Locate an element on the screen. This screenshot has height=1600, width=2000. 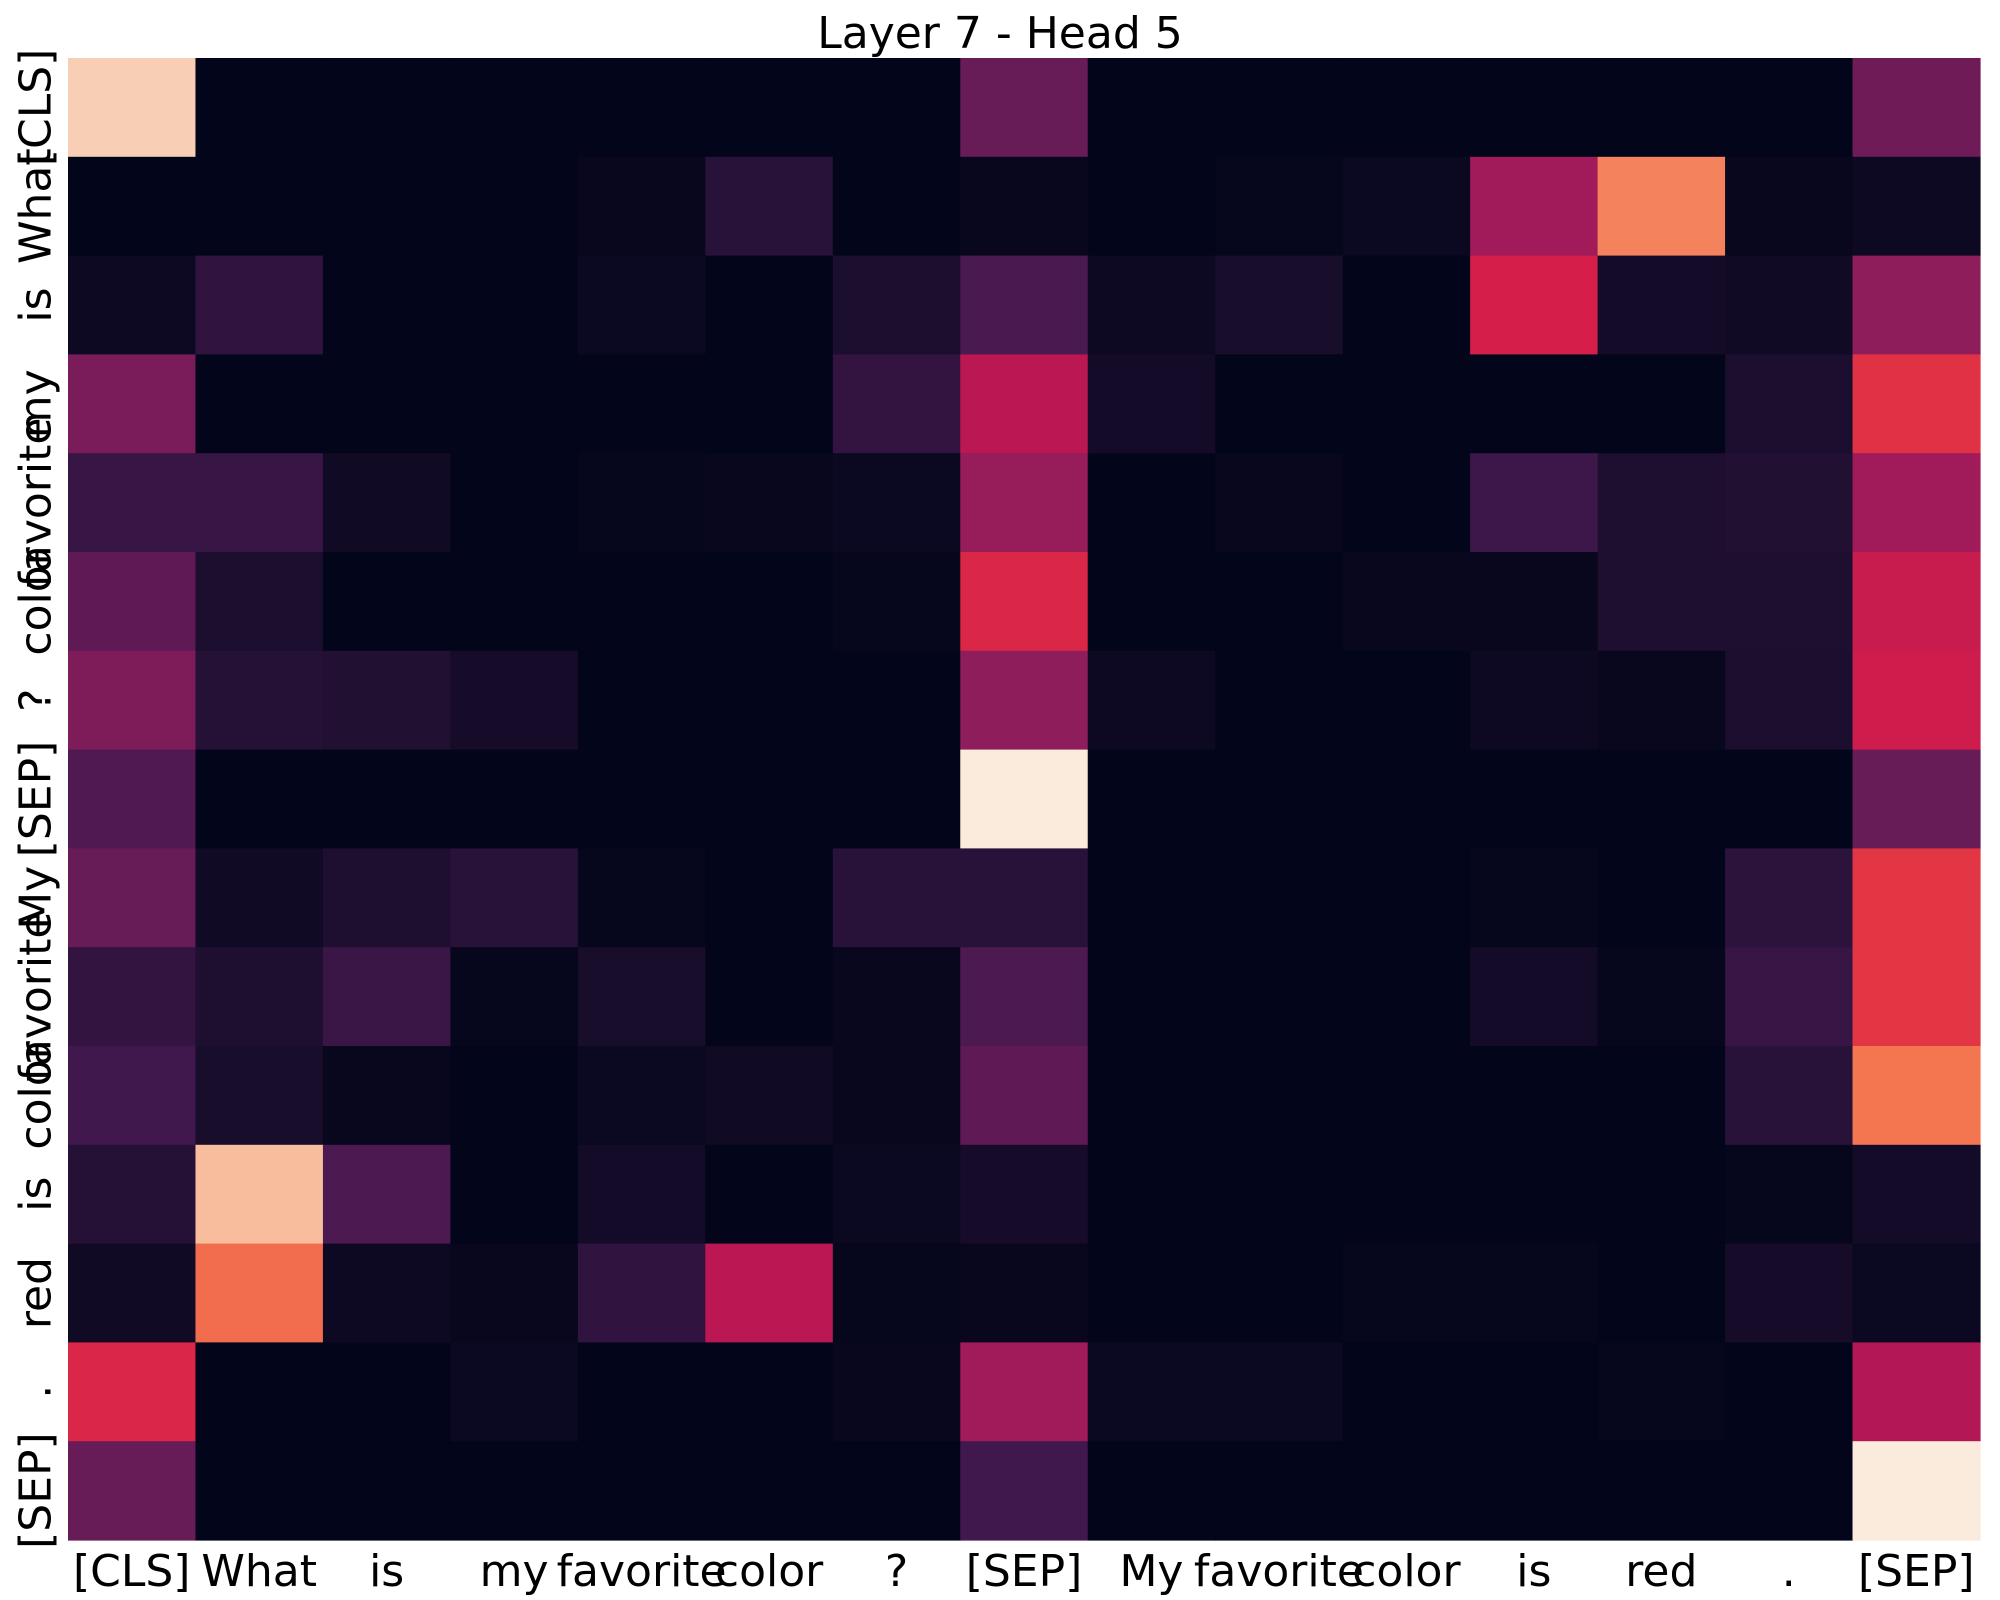
y-tick-label: [CLS] is located at coordinates (36, 107).